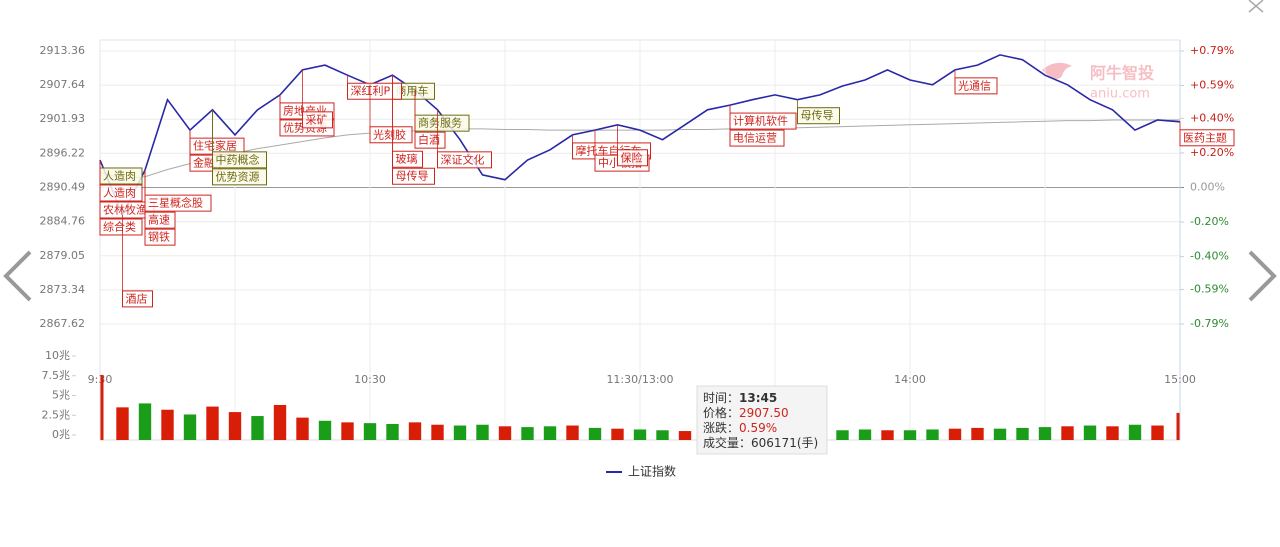 The height and width of the screenshot is (547, 1280). I want to click on y-tick-label: 2890.49, so click(63, 187).